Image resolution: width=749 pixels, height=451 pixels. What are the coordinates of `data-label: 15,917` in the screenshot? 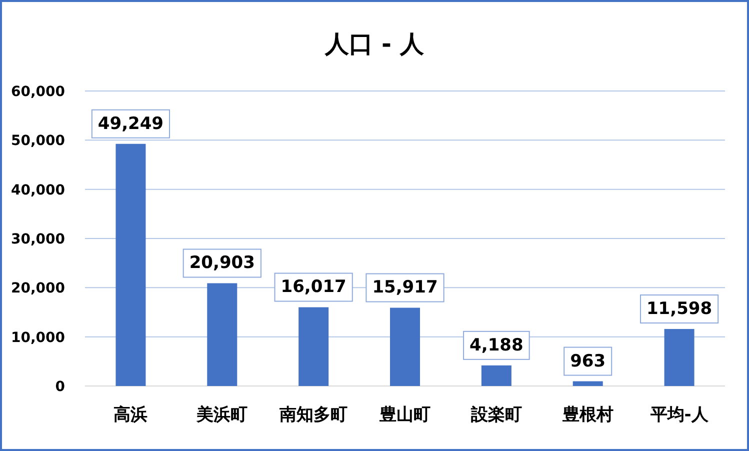 It's located at (405, 288).